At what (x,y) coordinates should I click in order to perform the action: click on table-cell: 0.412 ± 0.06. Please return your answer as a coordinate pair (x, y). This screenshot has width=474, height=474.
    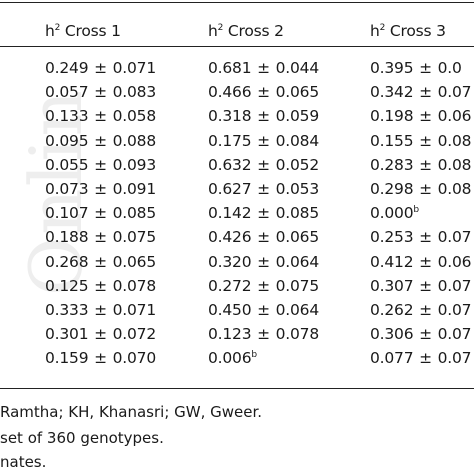
    Looking at the image, I should click on (421, 261).